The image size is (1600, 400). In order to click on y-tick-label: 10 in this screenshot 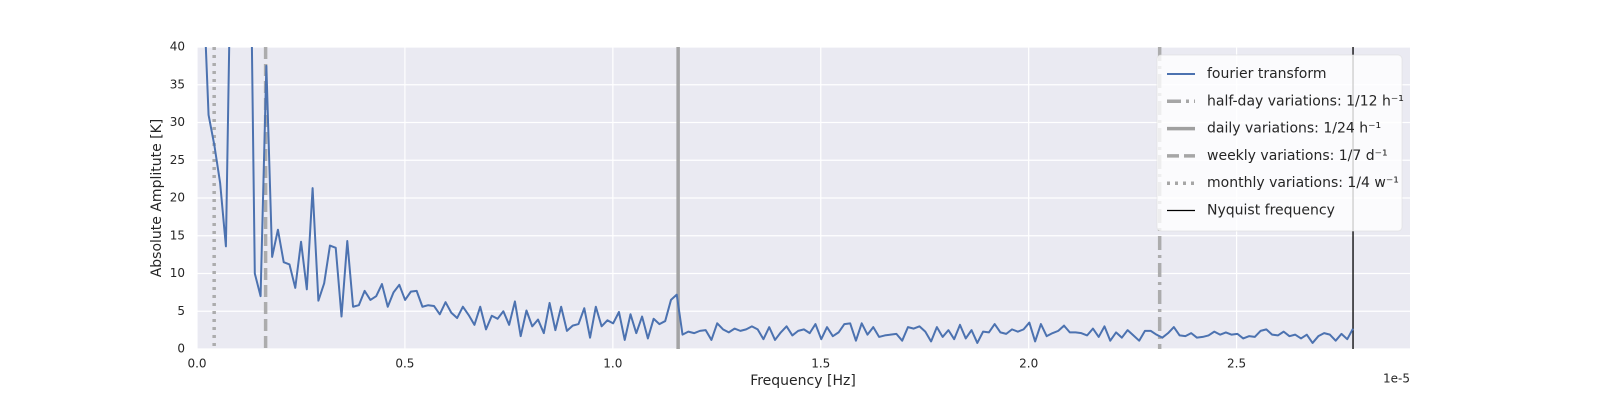, I will do `click(177, 273)`.